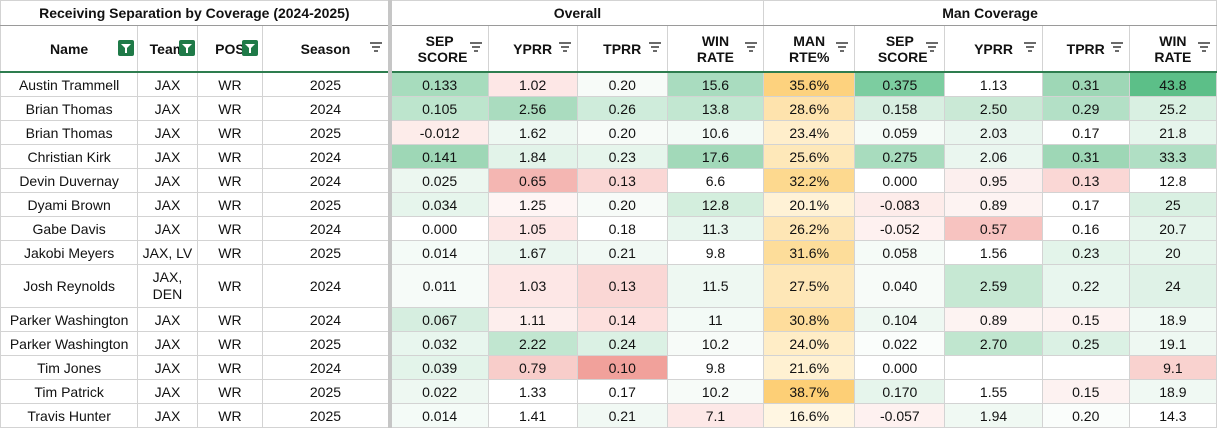 This screenshot has height=428, width=1217. Describe the element at coordinates (809, 319) in the screenshot. I see `cell-man-rte: 30.8%` at that location.